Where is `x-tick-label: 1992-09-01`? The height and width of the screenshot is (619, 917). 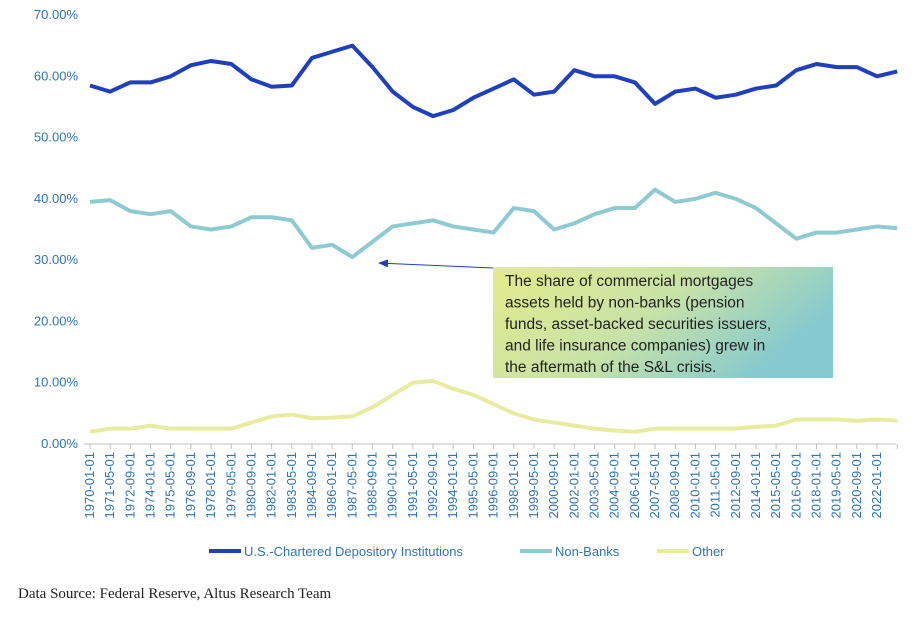 x-tick-label: 1992-09-01 is located at coordinates (432, 485).